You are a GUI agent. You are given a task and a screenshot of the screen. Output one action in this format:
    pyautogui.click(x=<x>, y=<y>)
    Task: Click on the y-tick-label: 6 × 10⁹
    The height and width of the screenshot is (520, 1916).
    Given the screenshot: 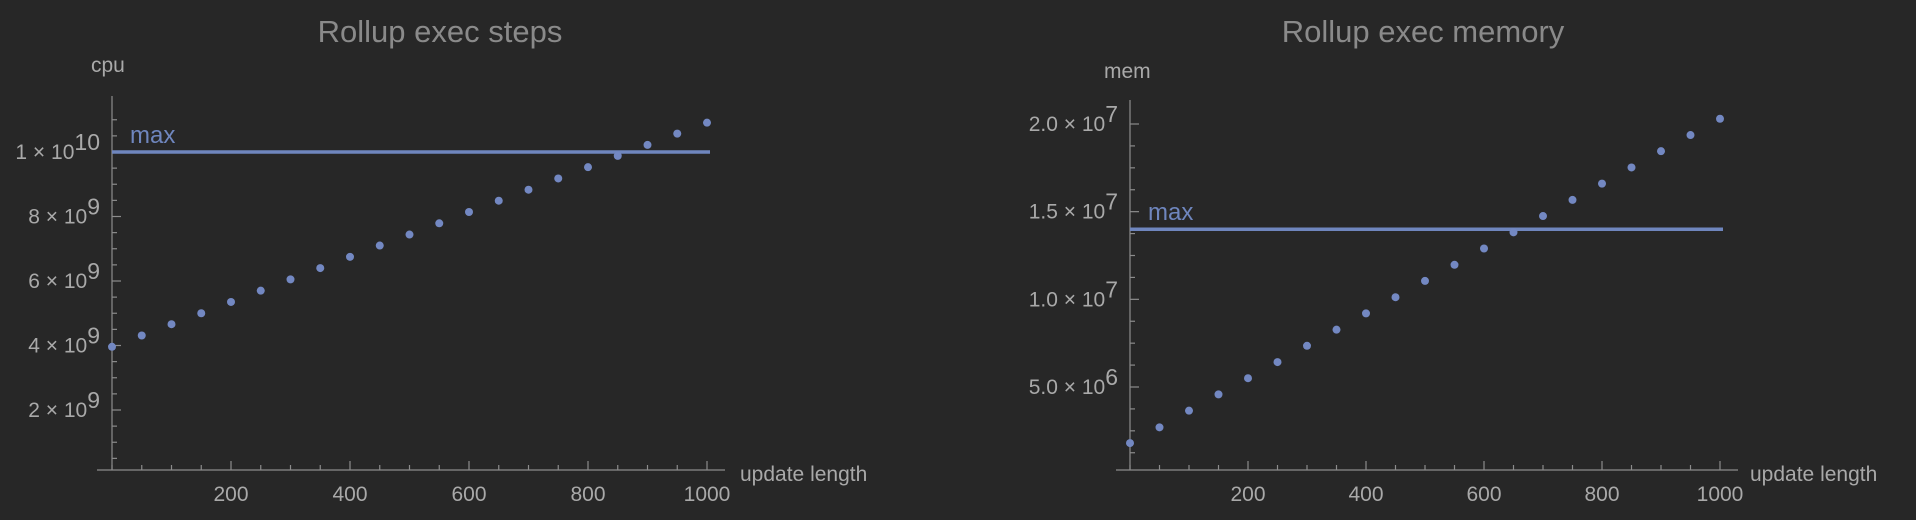 What is the action you would take?
    pyautogui.click(x=64, y=275)
    